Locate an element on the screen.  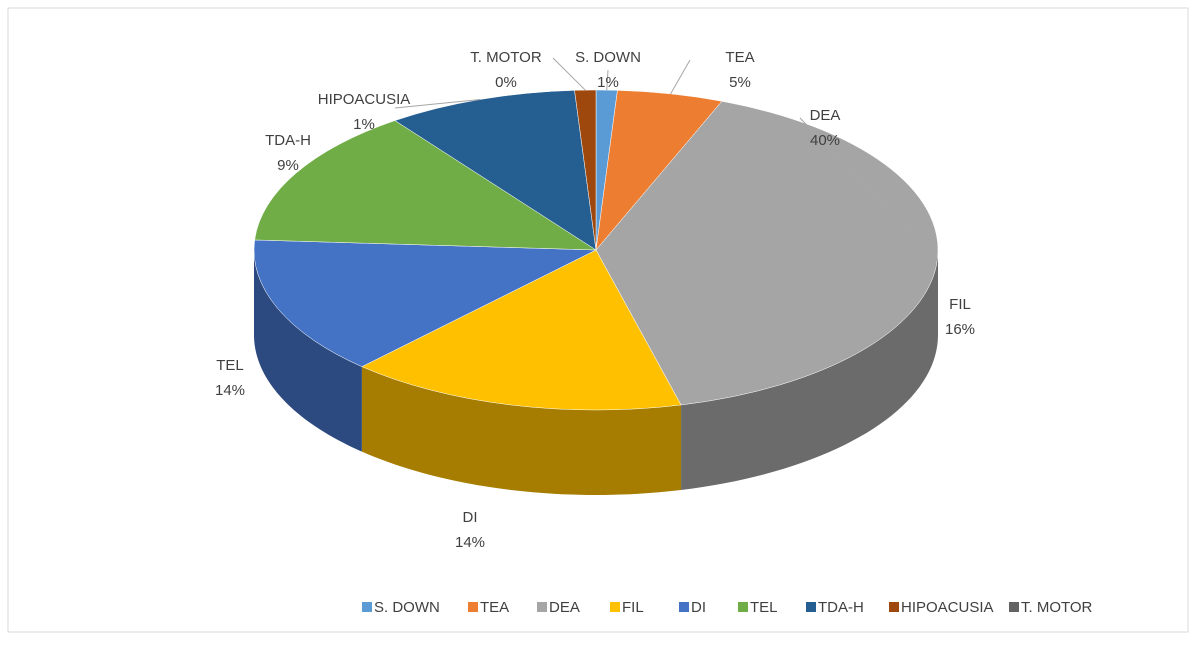
data-label-name: DI is located at coordinates (470, 517).